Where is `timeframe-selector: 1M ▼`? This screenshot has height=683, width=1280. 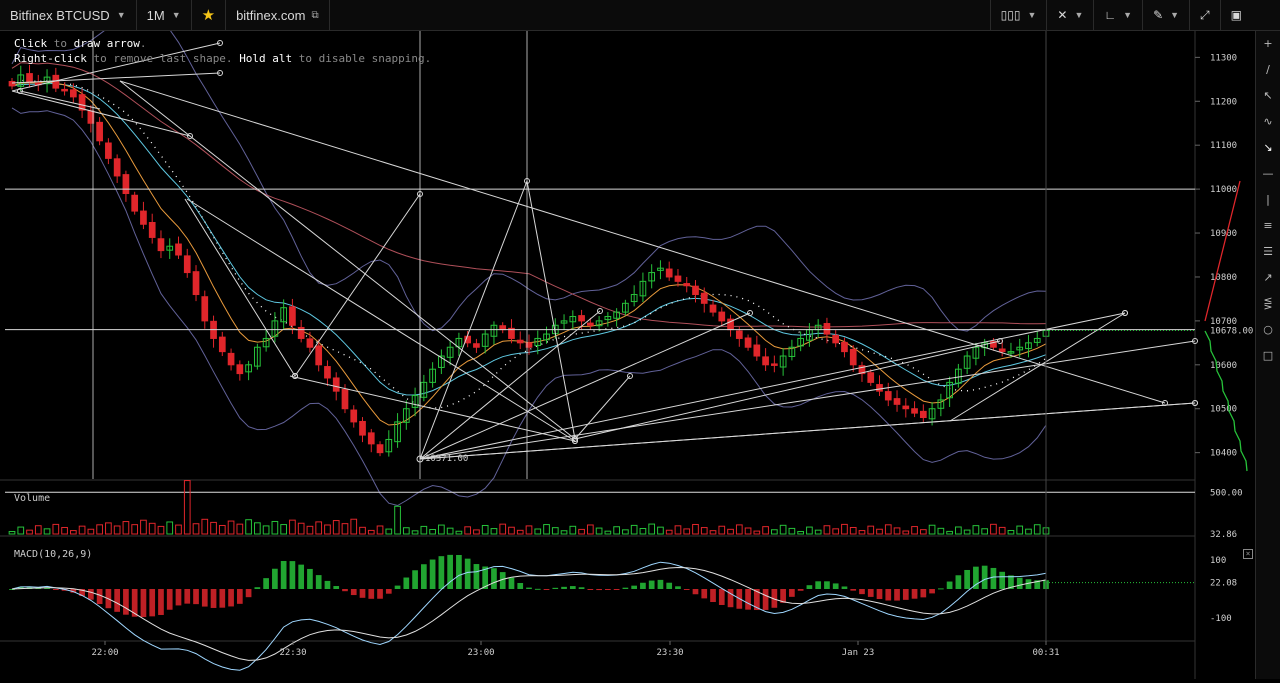
timeframe-selector: 1M ▼ is located at coordinates (164, 15).